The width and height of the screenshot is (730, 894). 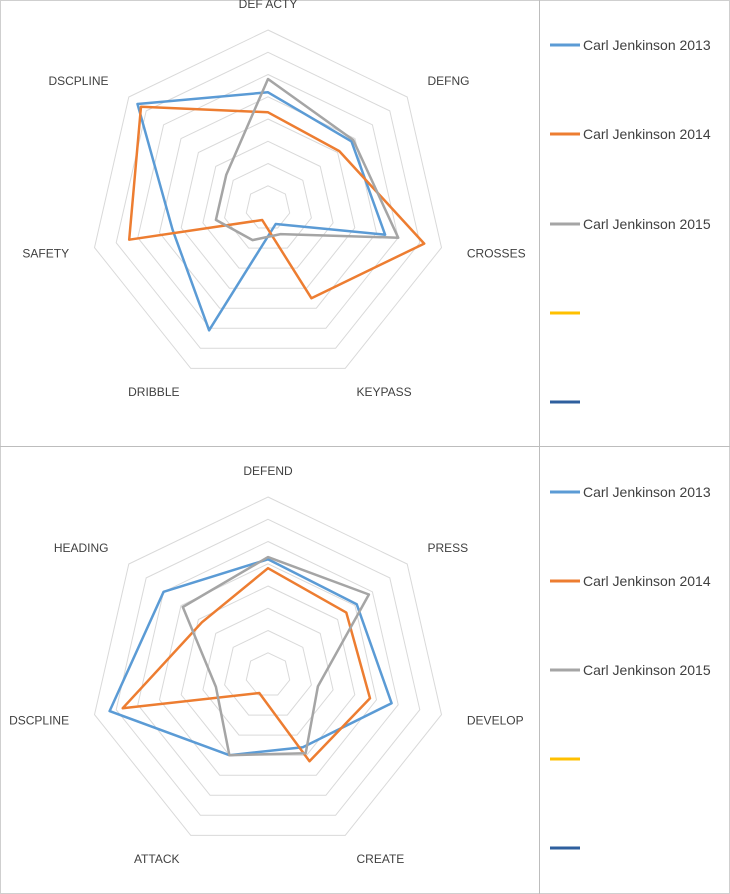 What do you see at coordinates (449, 81) in the screenshot?
I see `axis-label: DEFNG` at bounding box center [449, 81].